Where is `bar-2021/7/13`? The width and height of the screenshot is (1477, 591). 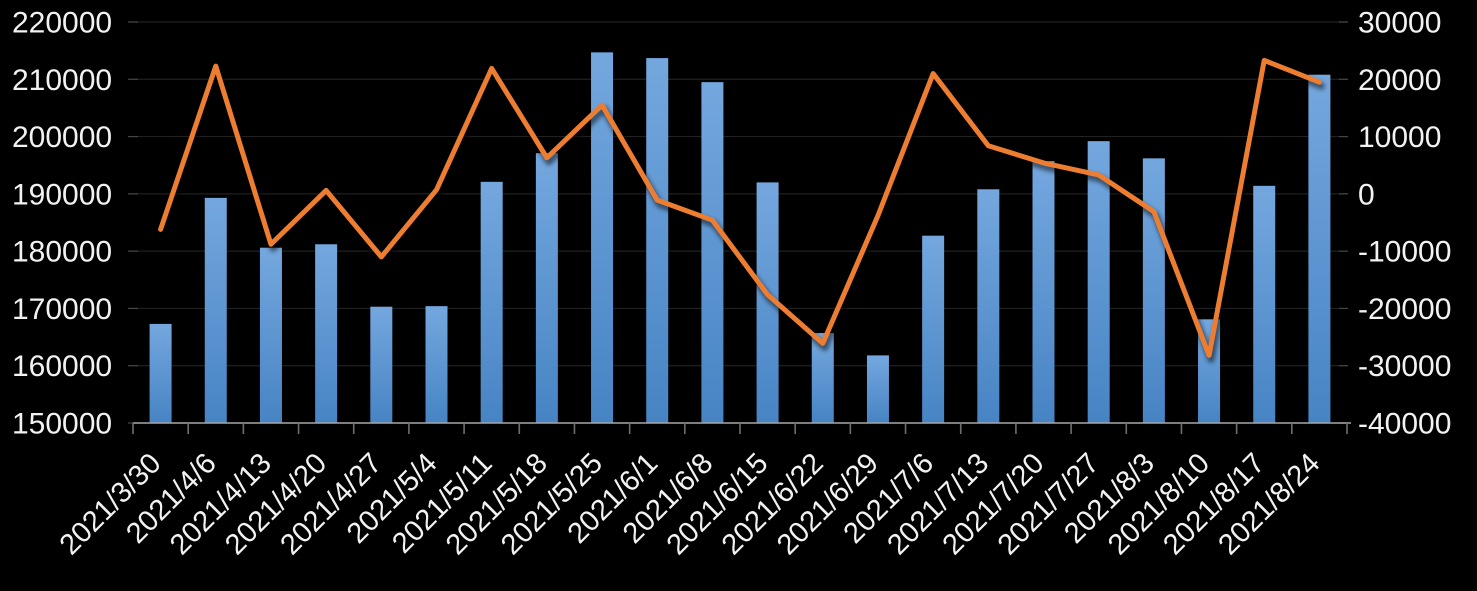 bar-2021/7/13 is located at coordinates (988, 306).